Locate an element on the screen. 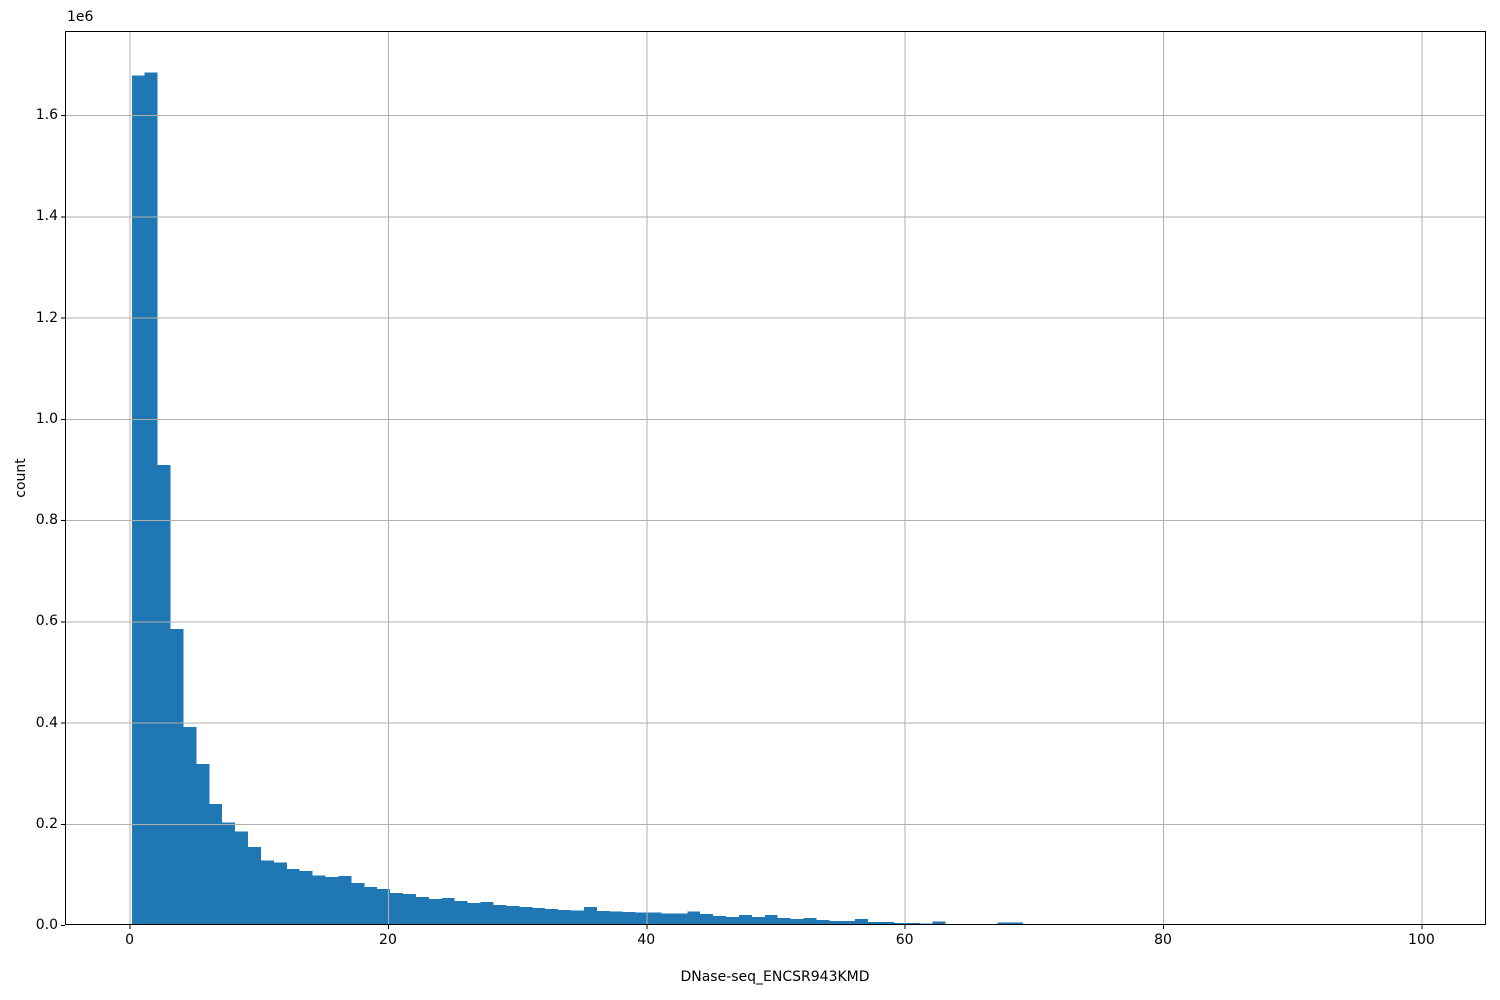  y-tick-label: 0.8 is located at coordinates (46, 520).